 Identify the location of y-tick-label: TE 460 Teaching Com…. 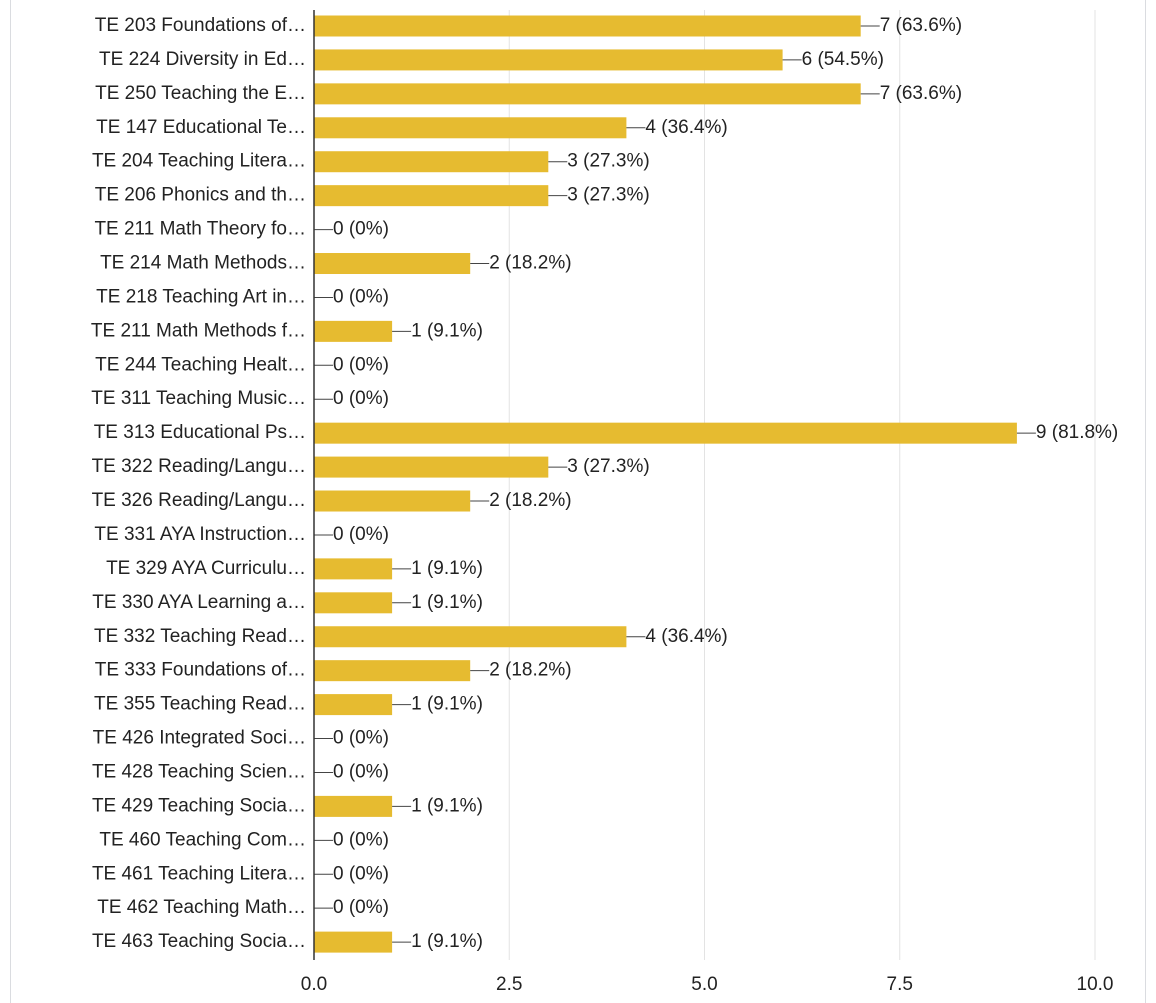
(202, 839).